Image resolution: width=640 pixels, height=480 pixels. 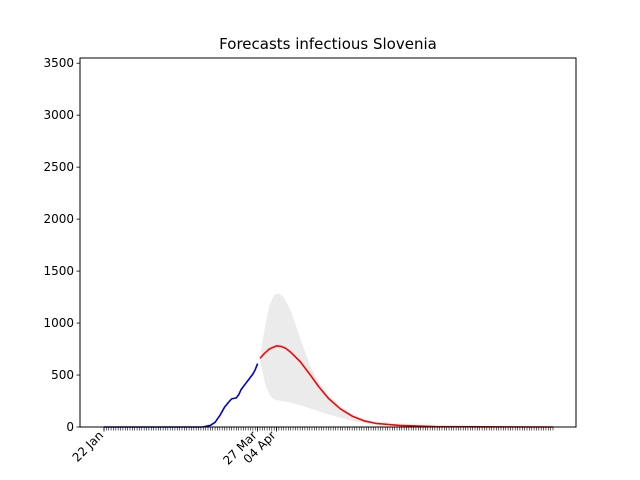 I want to click on chart-title: Forecasts infectious Slovenia, so click(x=328, y=44).